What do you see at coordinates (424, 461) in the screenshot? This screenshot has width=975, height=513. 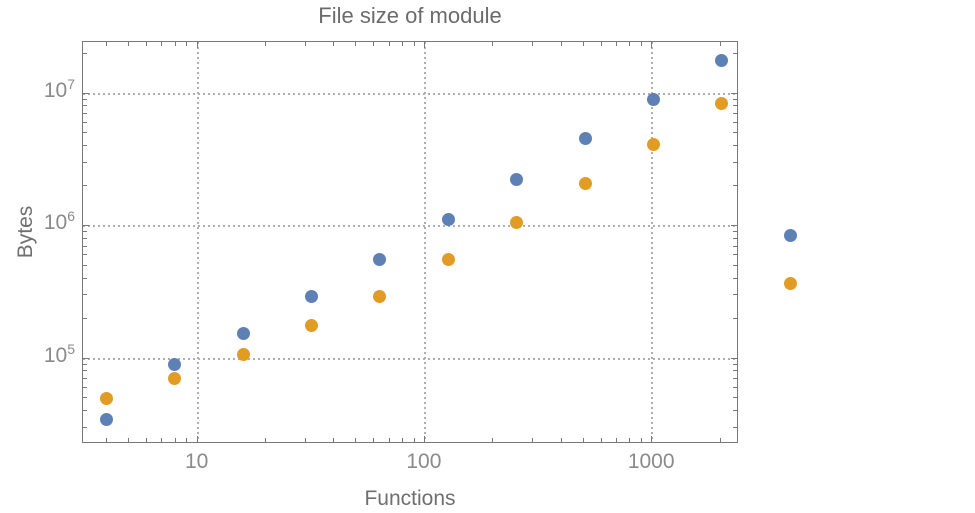 I see `x-tick-label: 100` at bounding box center [424, 461].